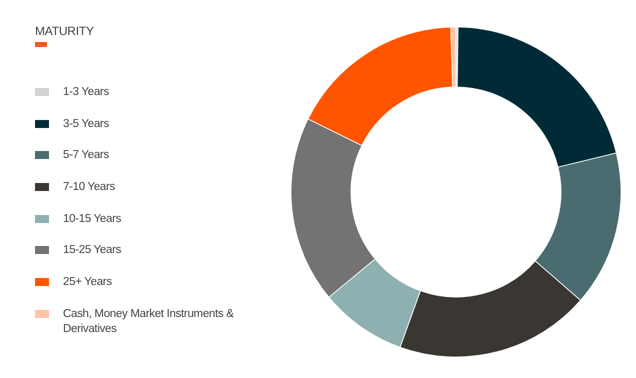  What do you see at coordinates (149, 321) in the screenshot?
I see `legend-label: Cash, Money Market Instruments & Derivatives` at bounding box center [149, 321].